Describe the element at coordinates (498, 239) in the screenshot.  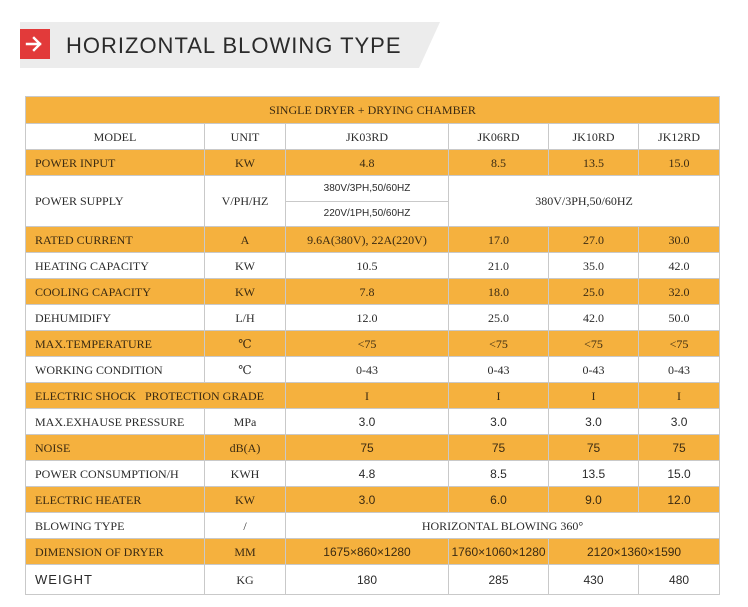
I see `value-cell: 17.0` at that location.